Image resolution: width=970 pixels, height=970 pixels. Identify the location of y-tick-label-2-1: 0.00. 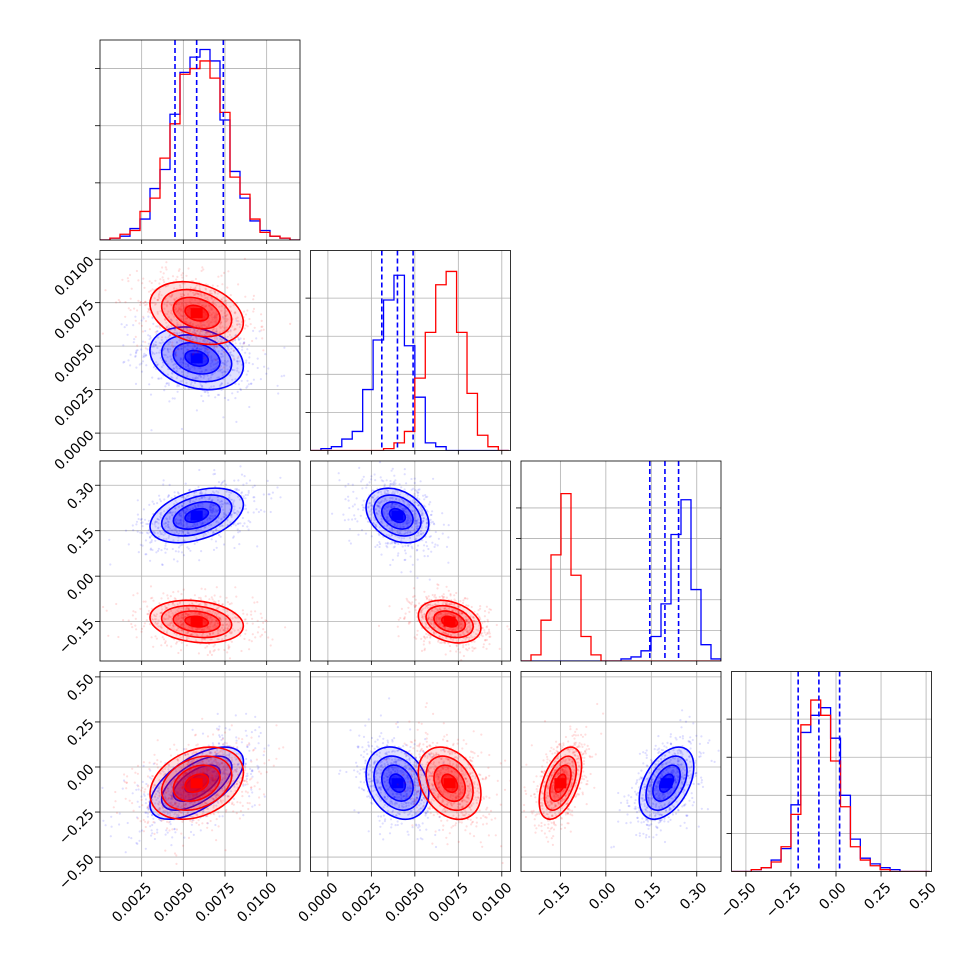
(80, 586).